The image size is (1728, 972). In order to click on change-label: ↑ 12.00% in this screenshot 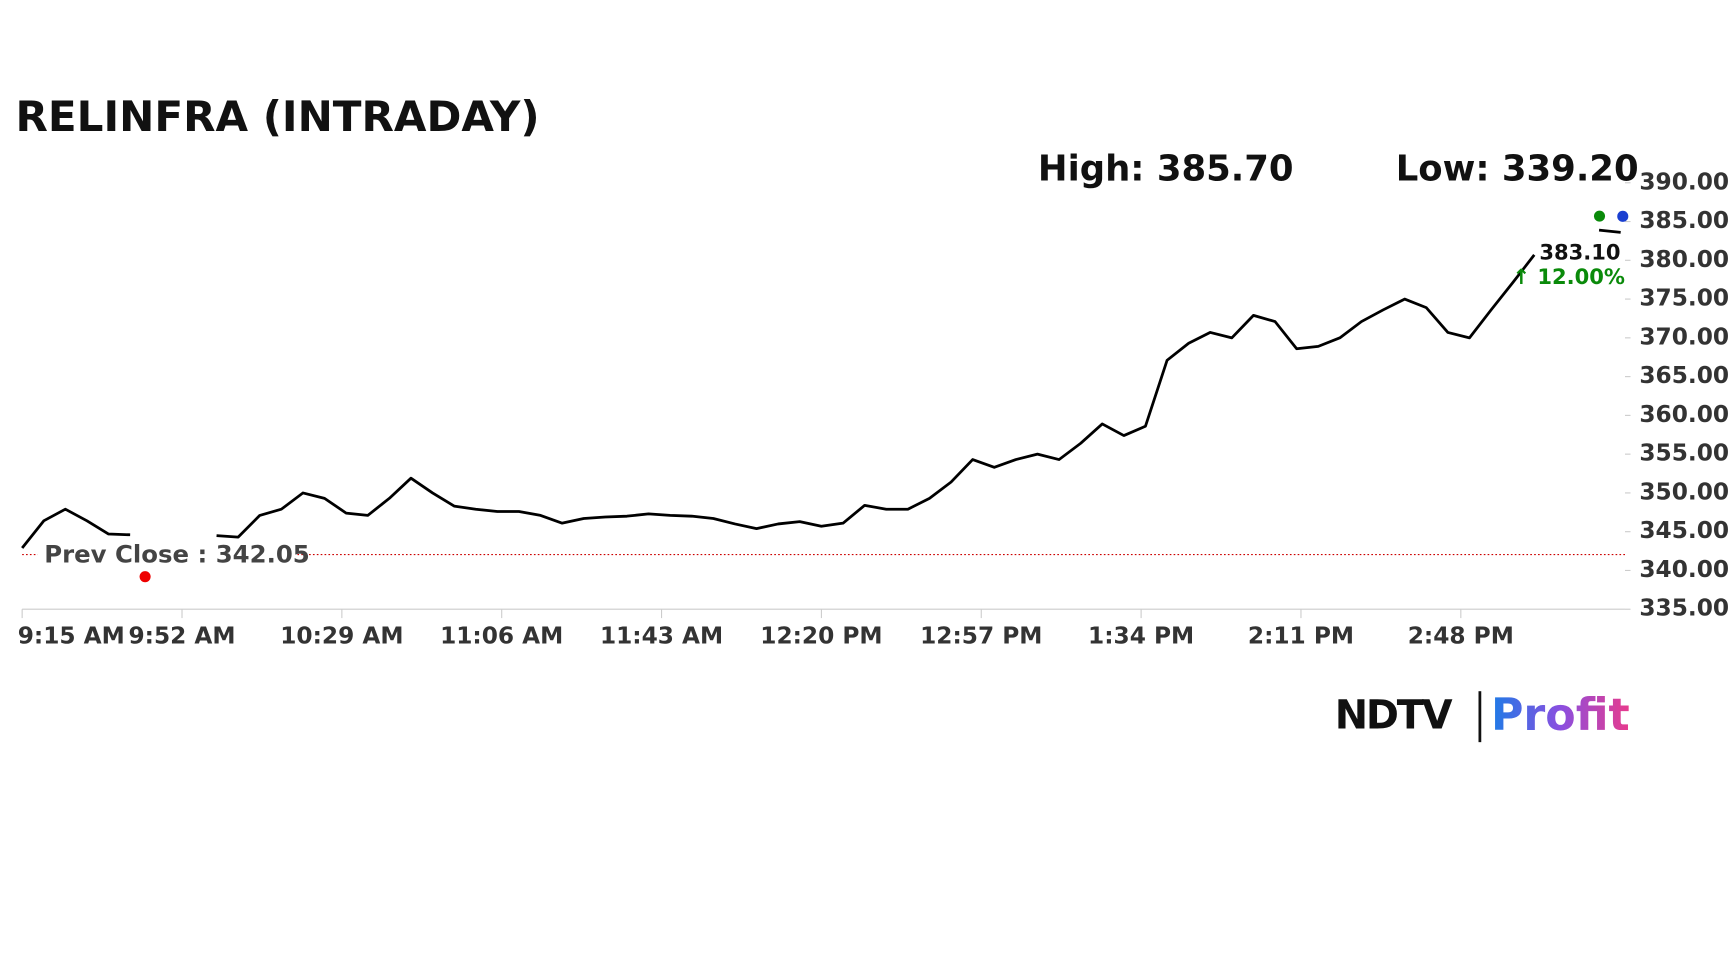, I will do `click(1568, 276)`.